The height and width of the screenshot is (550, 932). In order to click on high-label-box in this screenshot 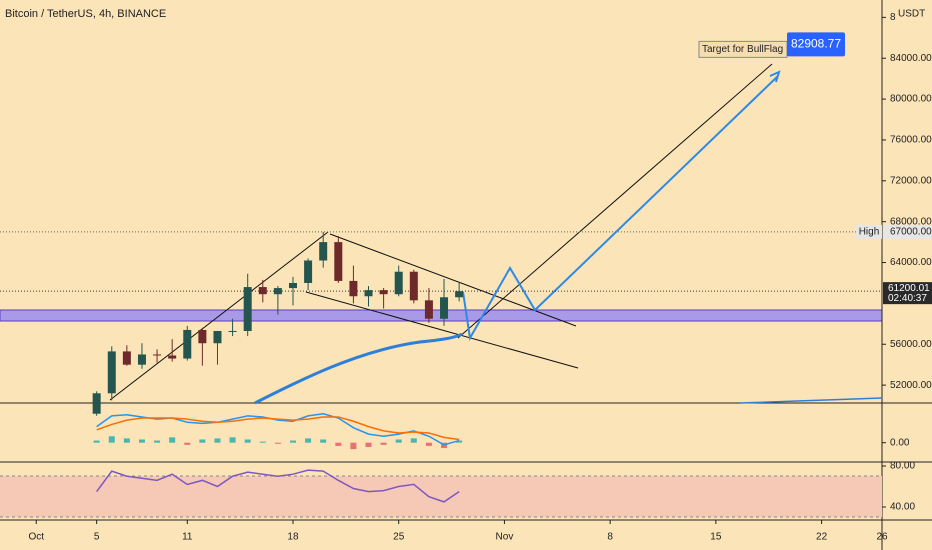, I will do `click(869, 231)`.